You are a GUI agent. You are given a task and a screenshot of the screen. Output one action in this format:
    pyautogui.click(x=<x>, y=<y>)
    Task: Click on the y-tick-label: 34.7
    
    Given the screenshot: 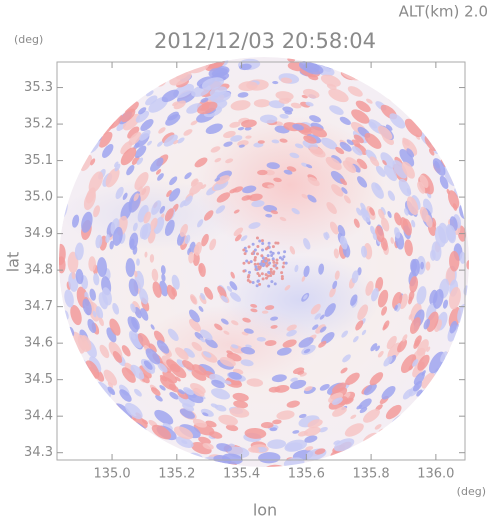 What is the action you would take?
    pyautogui.click(x=38, y=306)
    